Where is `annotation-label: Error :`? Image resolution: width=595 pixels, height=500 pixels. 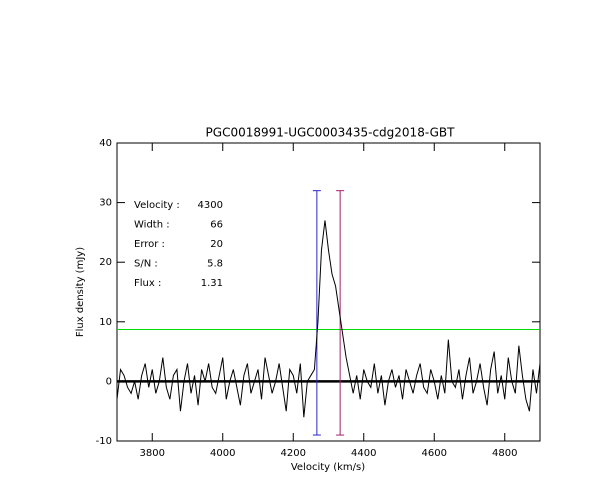
annotation-label: Error : is located at coordinates (149, 244).